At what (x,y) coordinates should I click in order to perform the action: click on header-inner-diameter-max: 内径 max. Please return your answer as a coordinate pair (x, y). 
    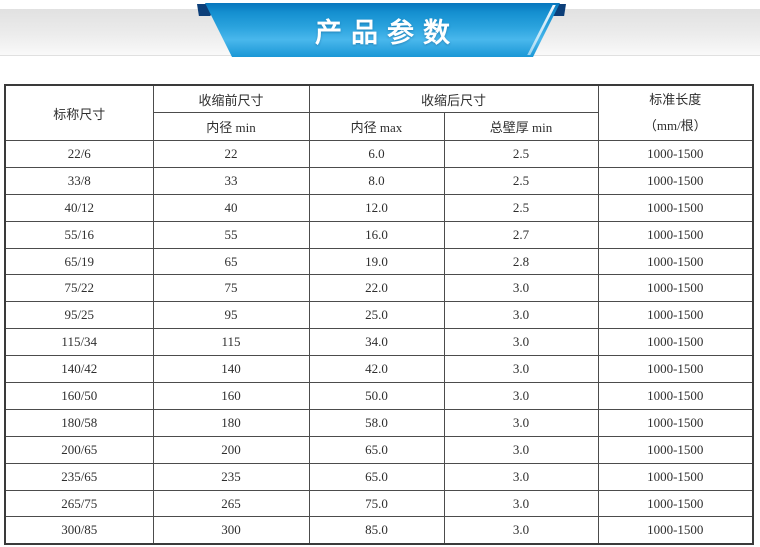
    Looking at the image, I should click on (376, 126).